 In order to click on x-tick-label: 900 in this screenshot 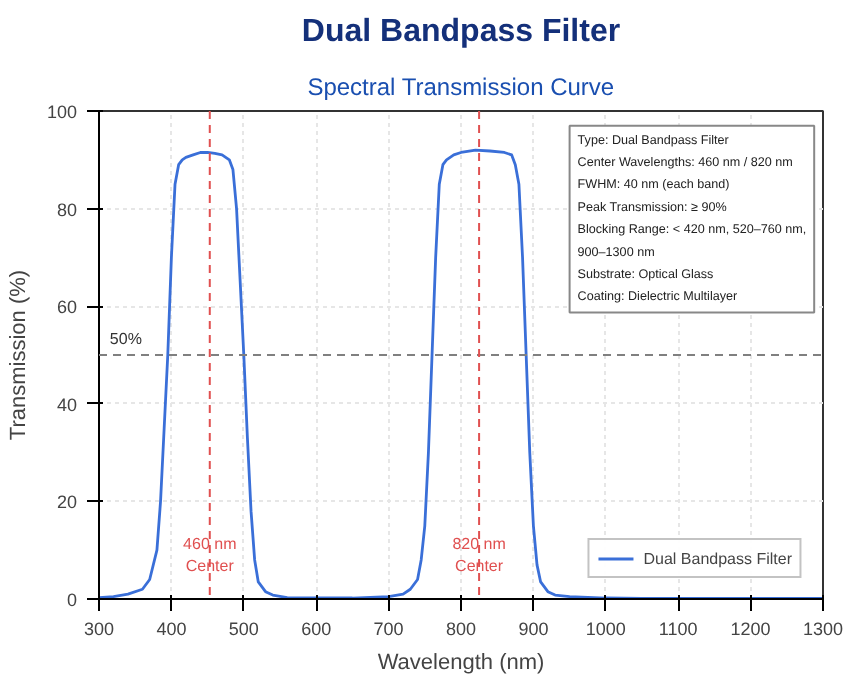, I will do `click(533, 629)`.